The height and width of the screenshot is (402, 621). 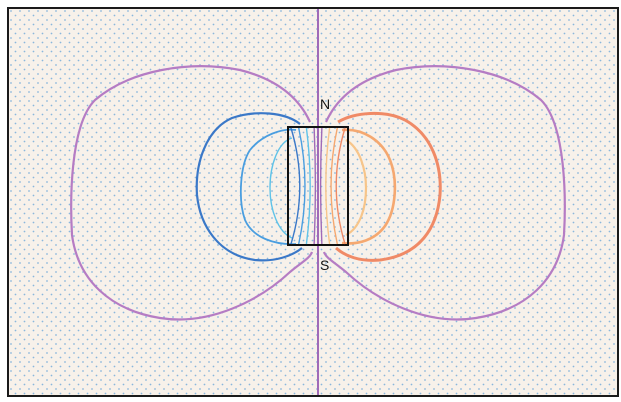 I want to click on blue-field-contour-mid, so click(x=268, y=186).